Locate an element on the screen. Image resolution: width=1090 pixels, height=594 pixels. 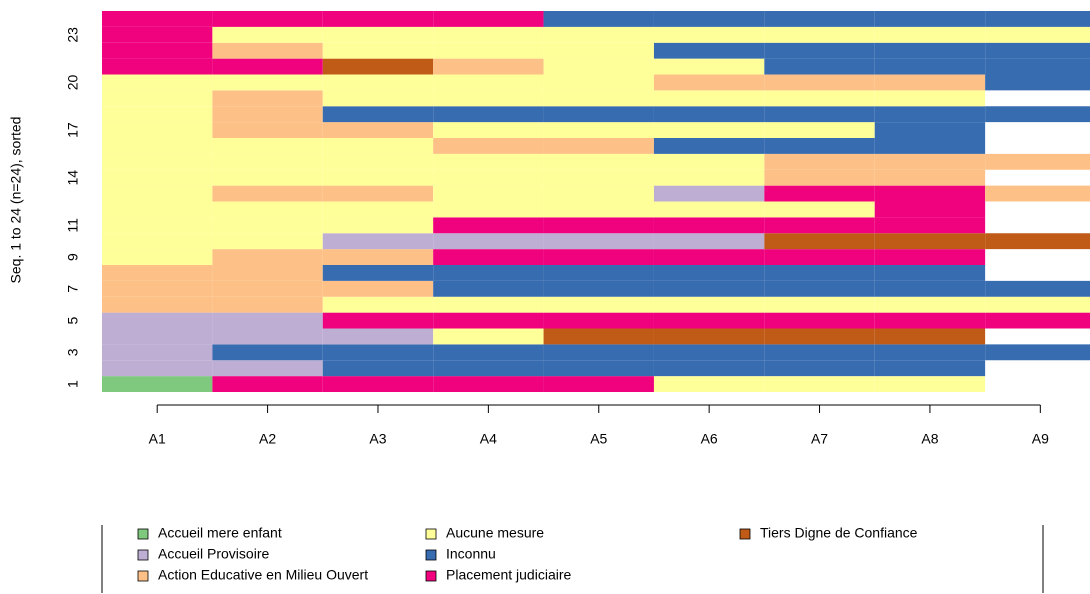
y-tick-label: 23 is located at coordinates (73, 35).